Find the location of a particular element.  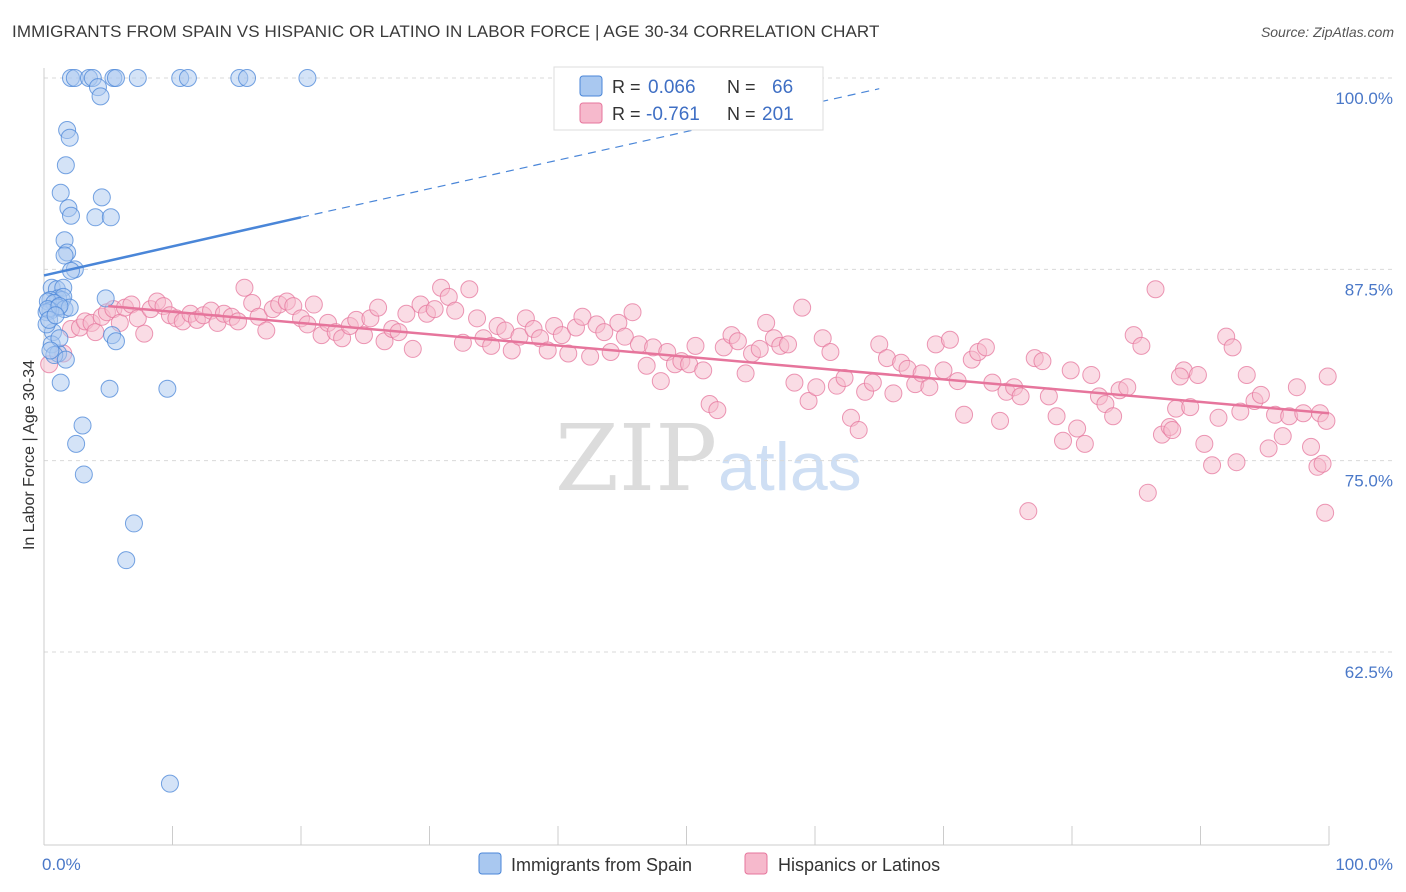

x-tick-label: 100.0% is located at coordinates (1364, 864).